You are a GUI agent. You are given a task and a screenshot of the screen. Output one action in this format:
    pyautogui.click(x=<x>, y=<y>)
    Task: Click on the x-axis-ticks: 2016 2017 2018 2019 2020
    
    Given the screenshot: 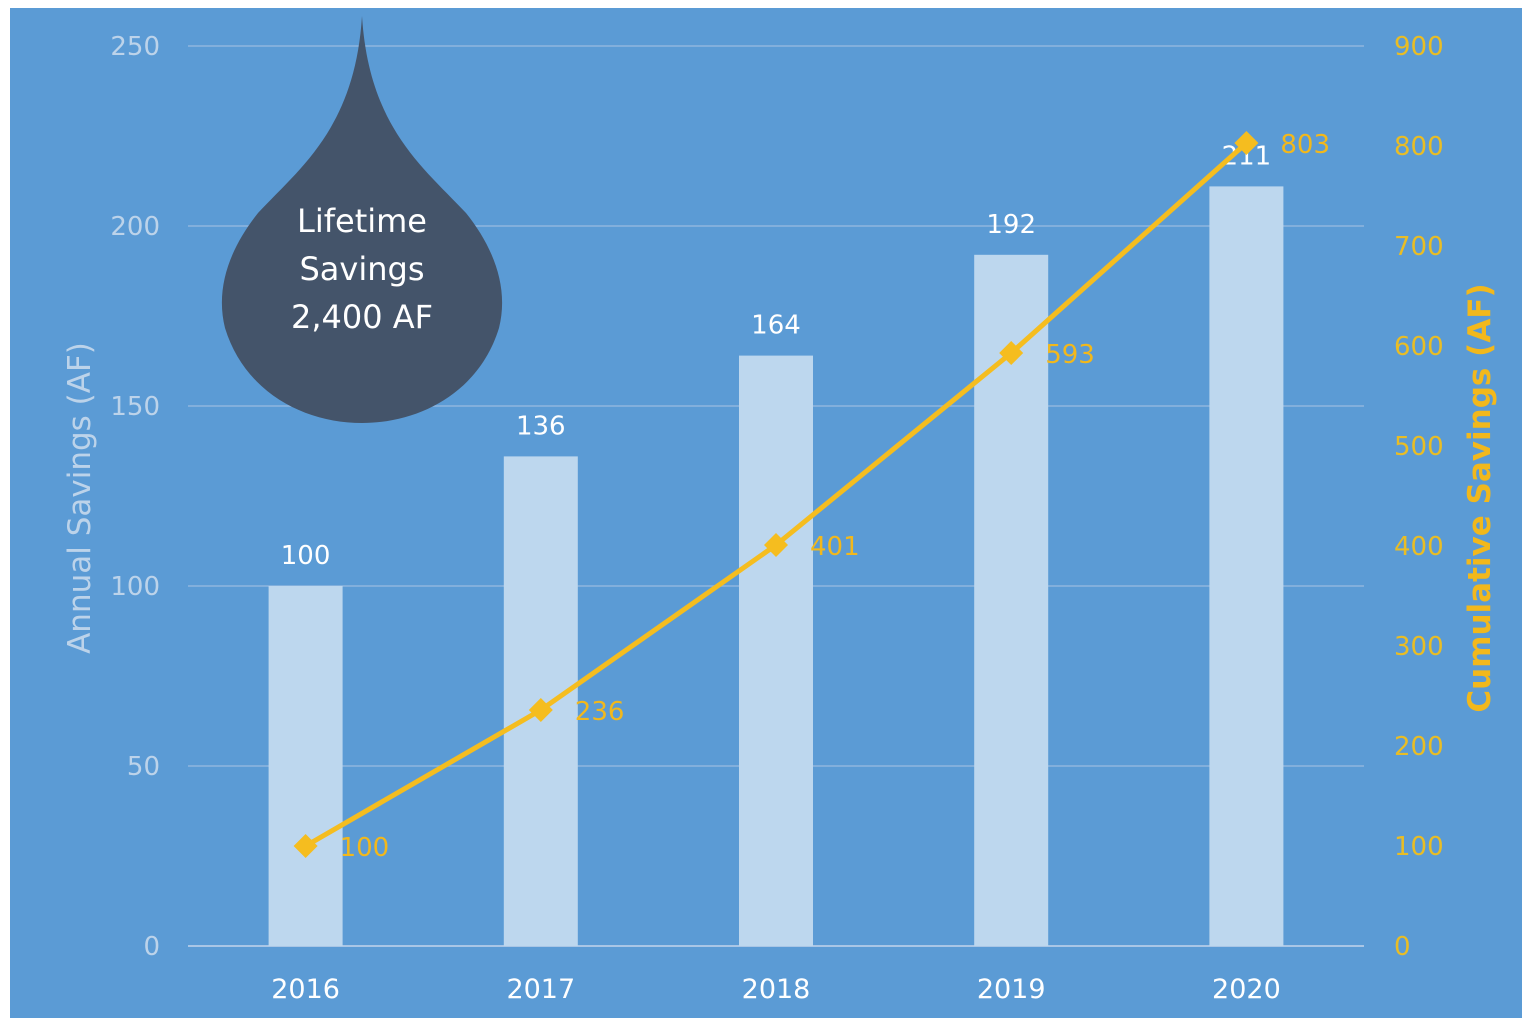 What is the action you would take?
    pyautogui.click(x=776, y=989)
    